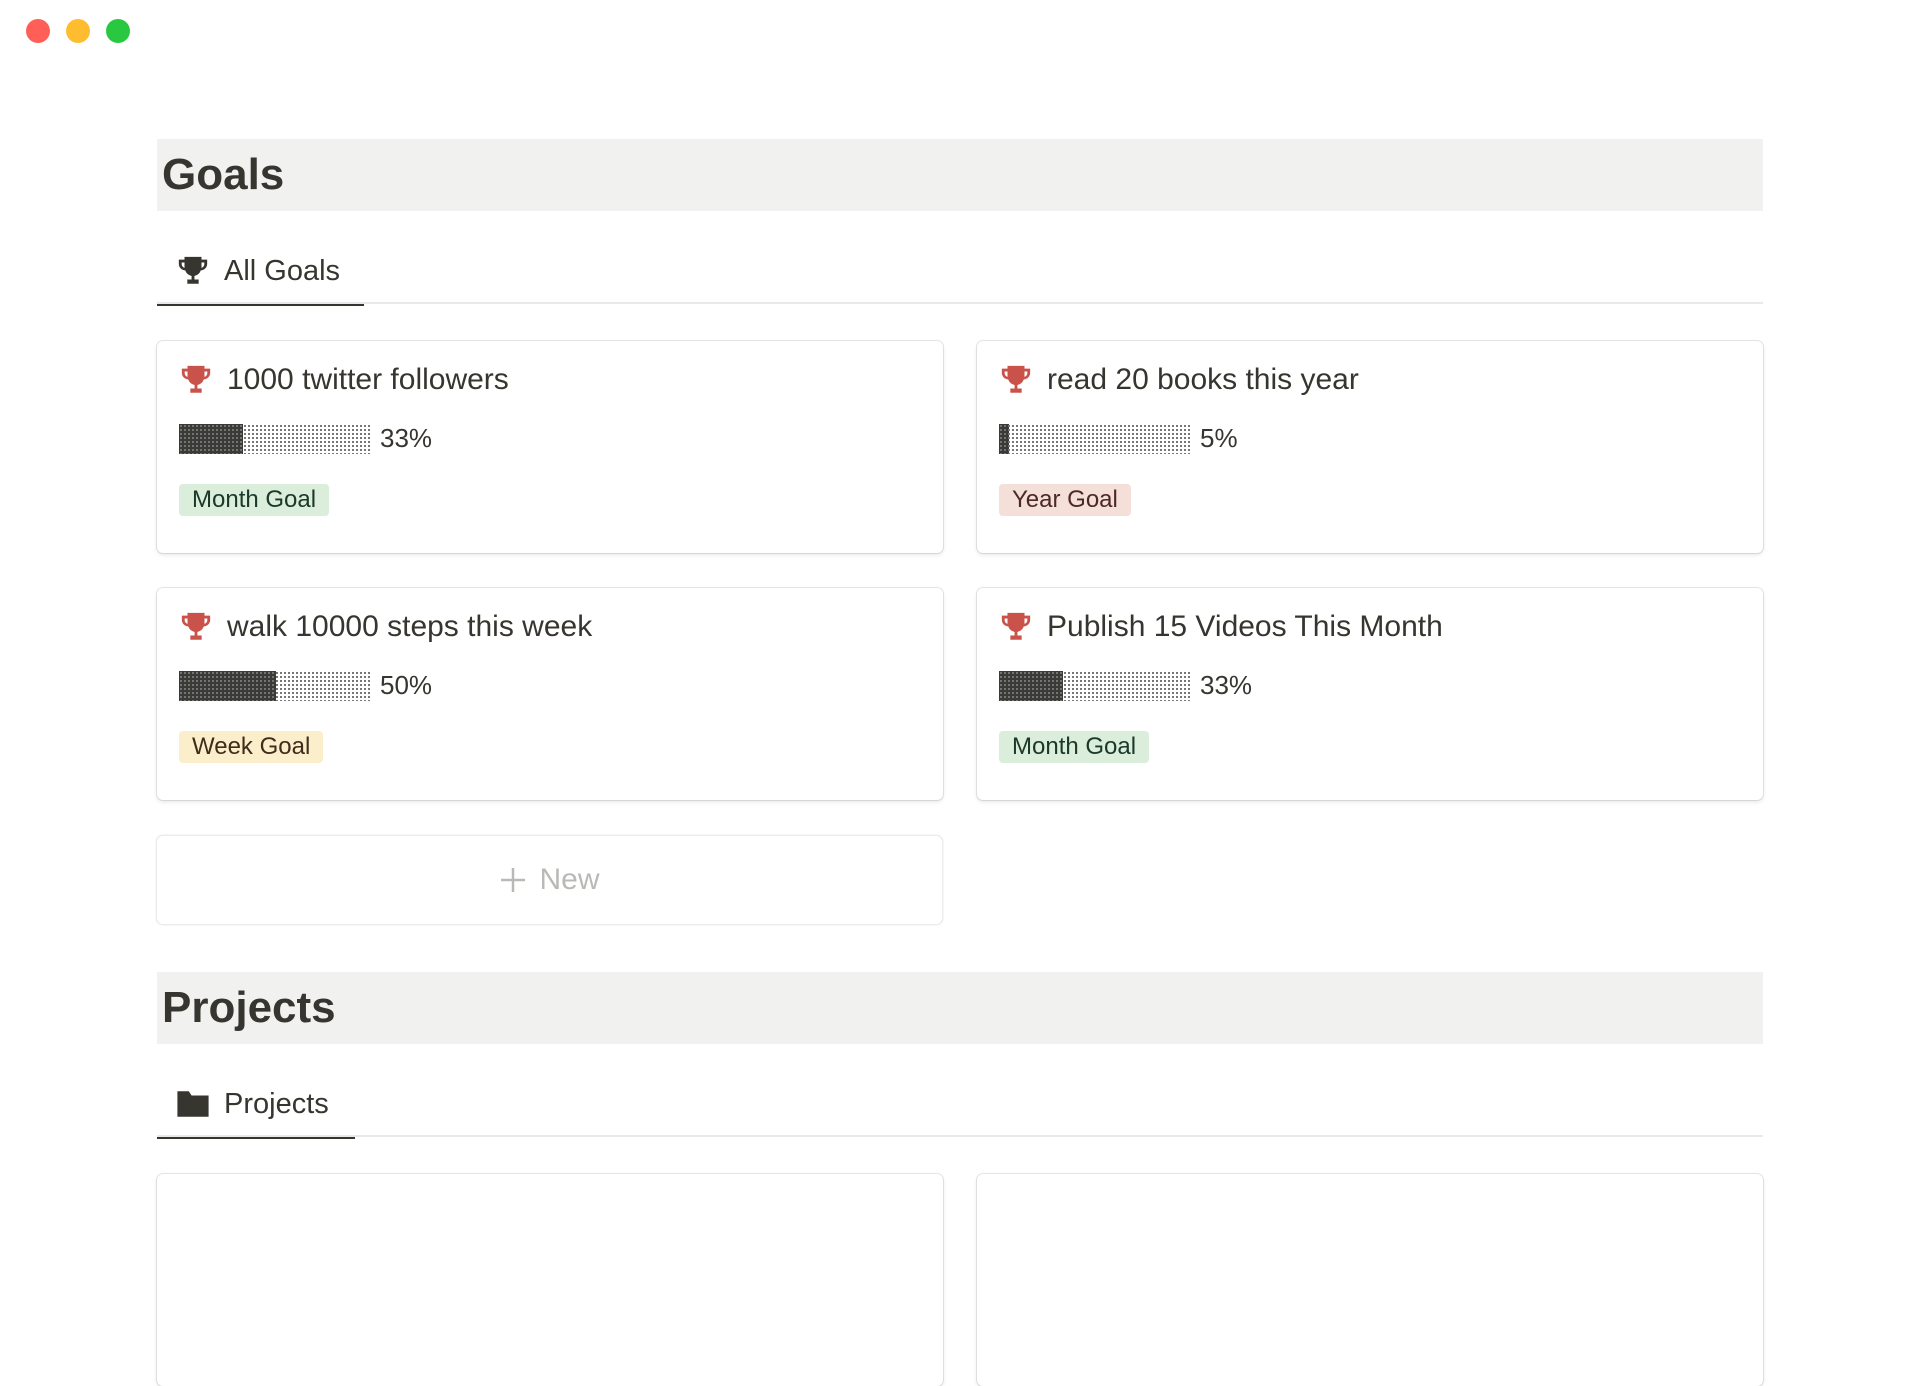  I want to click on goal-type-tag: Year Goal, so click(1065, 500).